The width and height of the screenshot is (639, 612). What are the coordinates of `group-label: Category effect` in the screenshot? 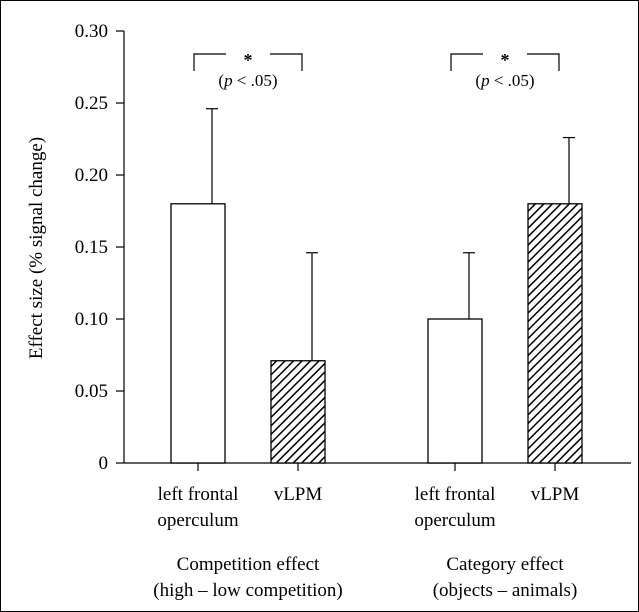 It's located at (505, 564).